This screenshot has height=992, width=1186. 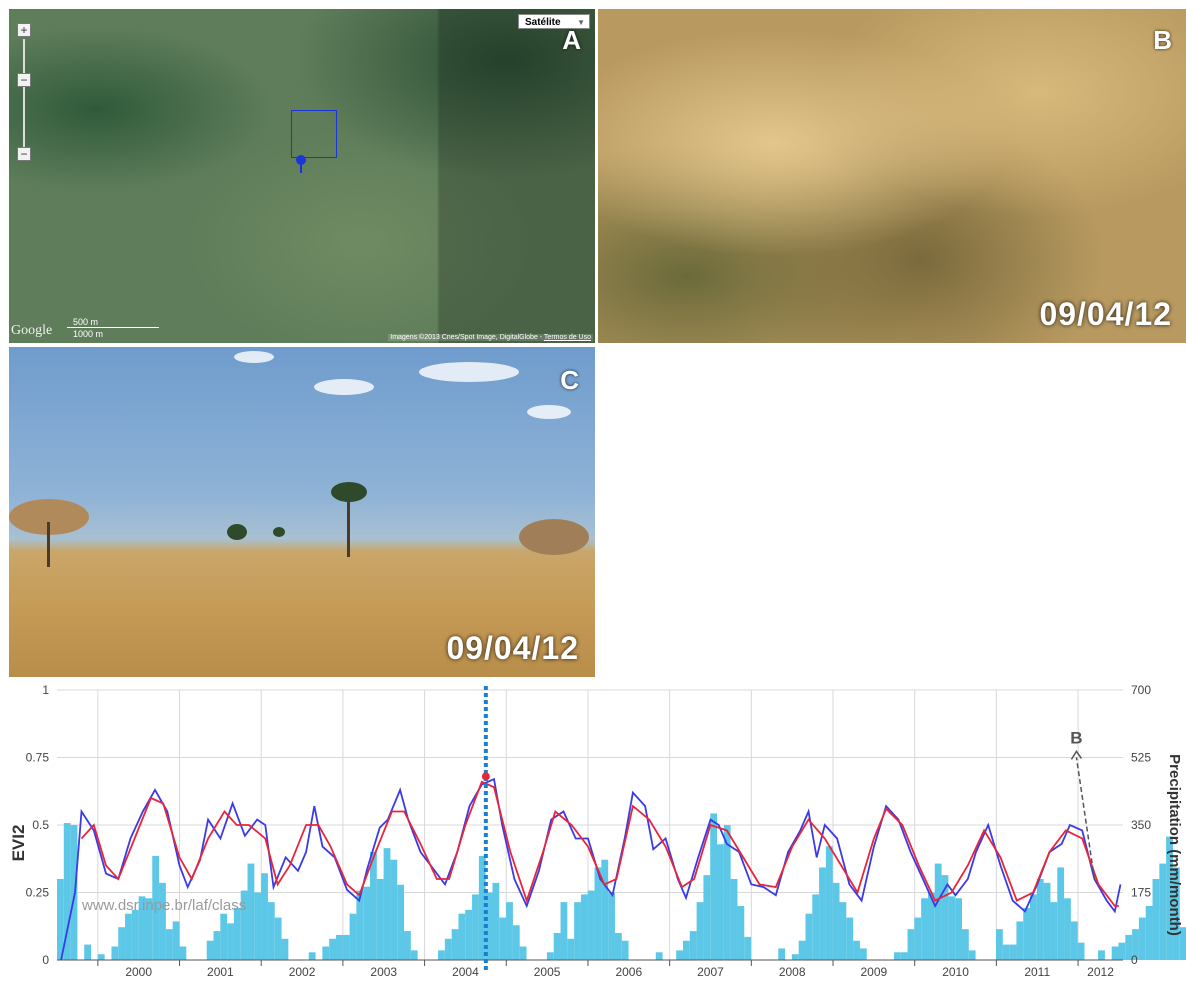 What do you see at coordinates (1141, 893) in the screenshot?
I see `y-tick-right-label: 175` at bounding box center [1141, 893].